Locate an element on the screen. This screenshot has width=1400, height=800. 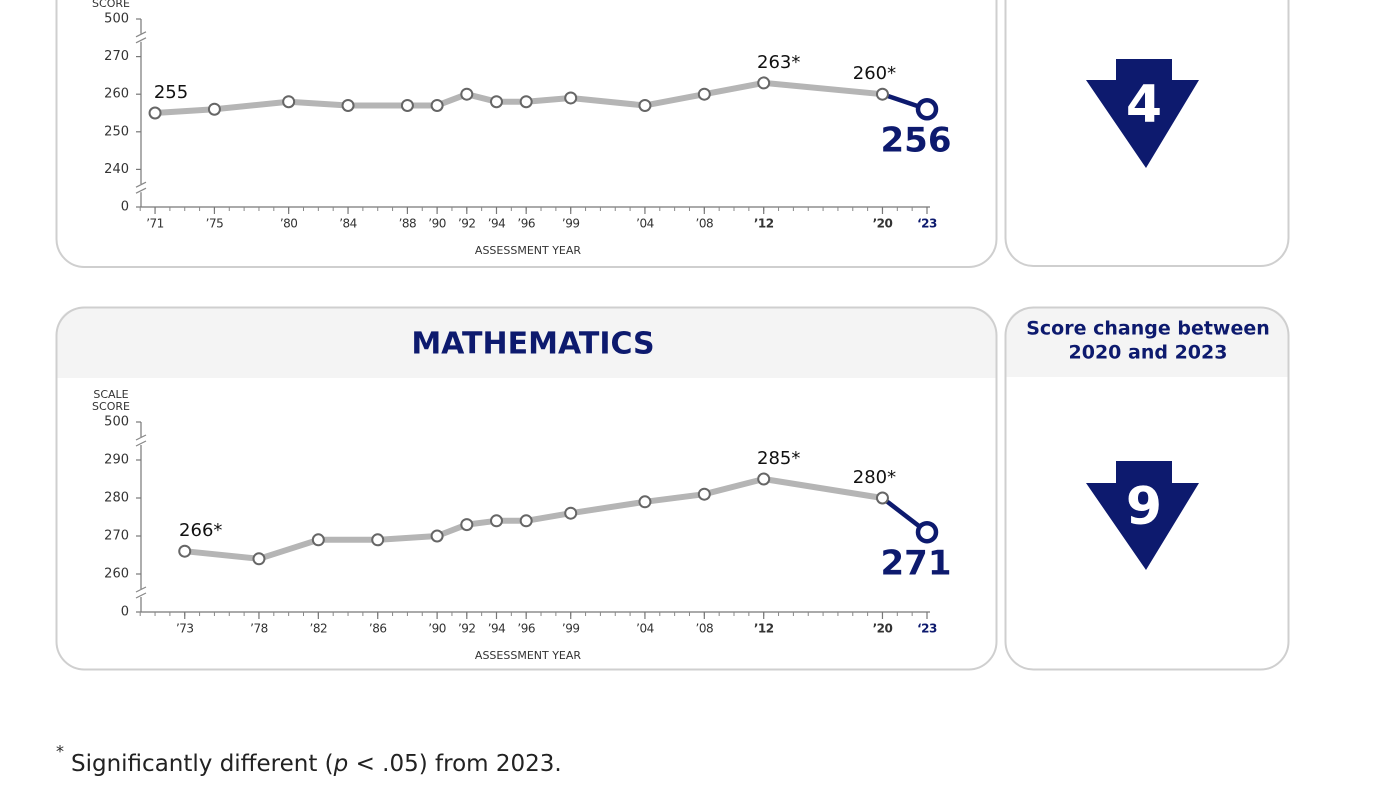
x-tick-label: ’86 is located at coordinates (378, 629).